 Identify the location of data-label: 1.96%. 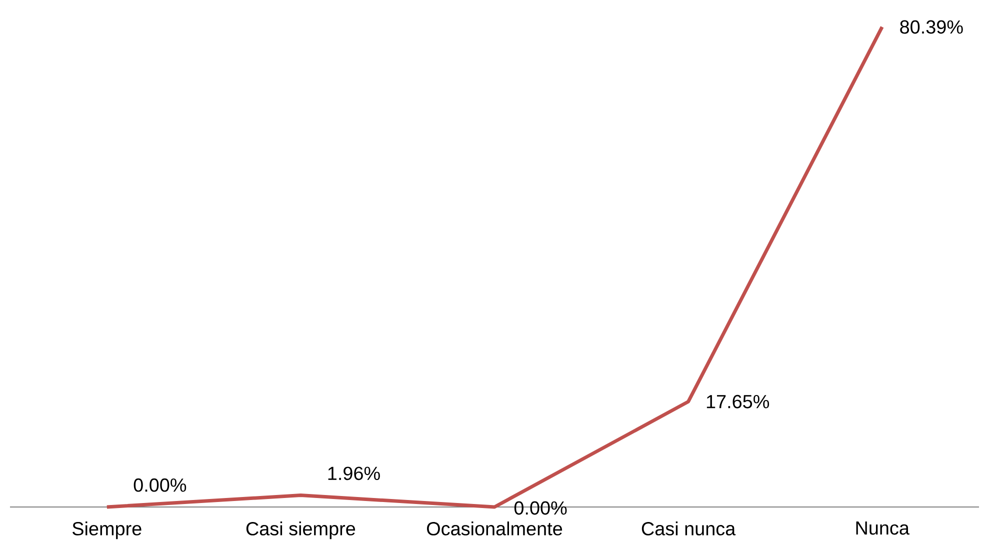
(354, 473).